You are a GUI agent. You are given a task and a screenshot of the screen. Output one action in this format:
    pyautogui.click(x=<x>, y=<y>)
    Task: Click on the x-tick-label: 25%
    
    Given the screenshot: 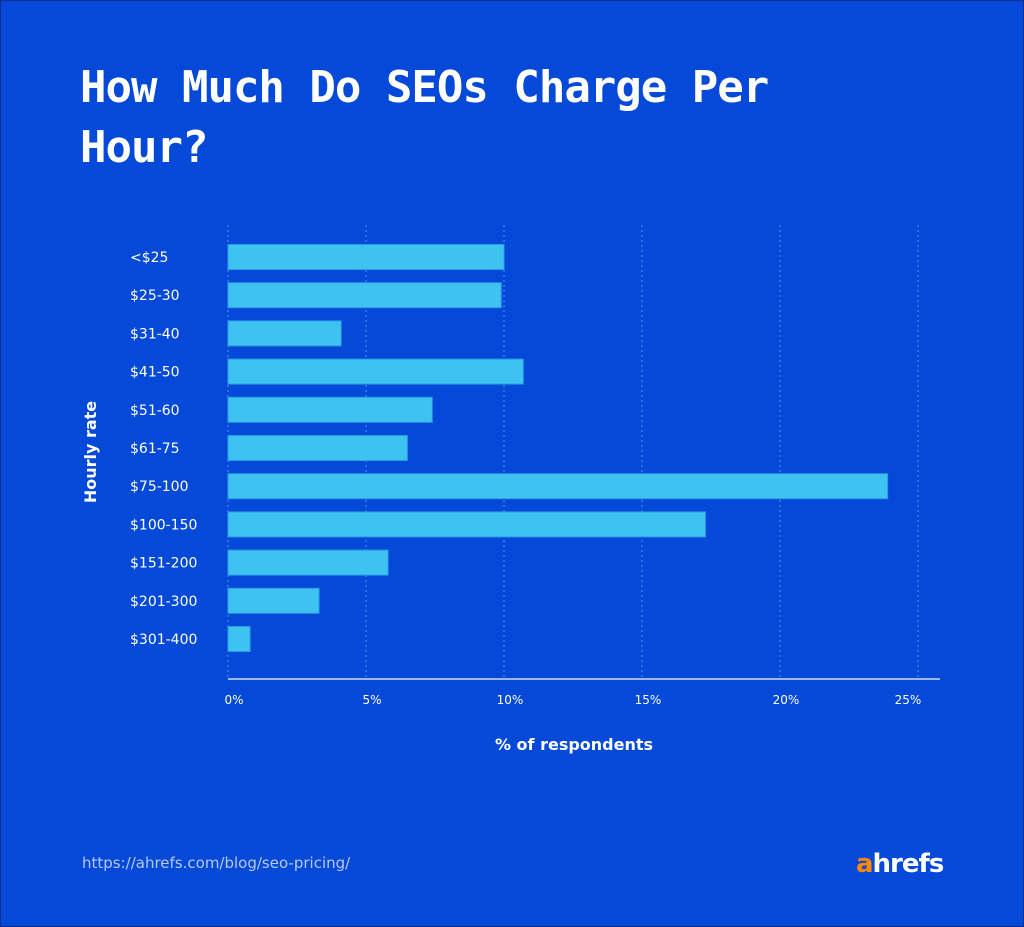 What is the action you would take?
    pyautogui.click(x=908, y=700)
    